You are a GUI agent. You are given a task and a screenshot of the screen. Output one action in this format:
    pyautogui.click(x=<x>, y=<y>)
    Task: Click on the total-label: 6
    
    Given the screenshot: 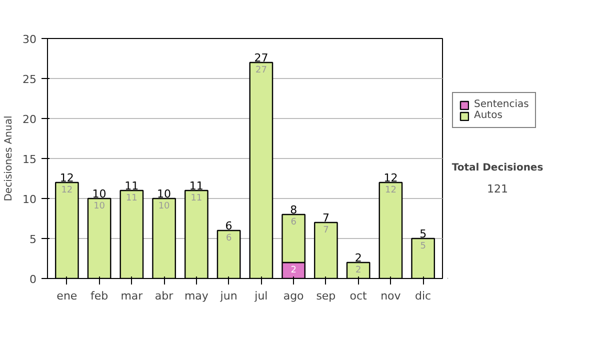 What is the action you would take?
    pyautogui.click(x=228, y=226)
    